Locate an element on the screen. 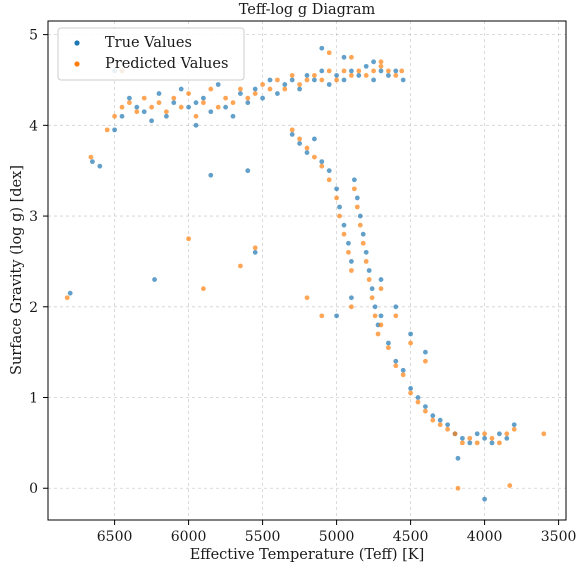 Image resolution: width=578 pixels, height=572 pixels. x-tick-label: 4500 is located at coordinates (411, 537).